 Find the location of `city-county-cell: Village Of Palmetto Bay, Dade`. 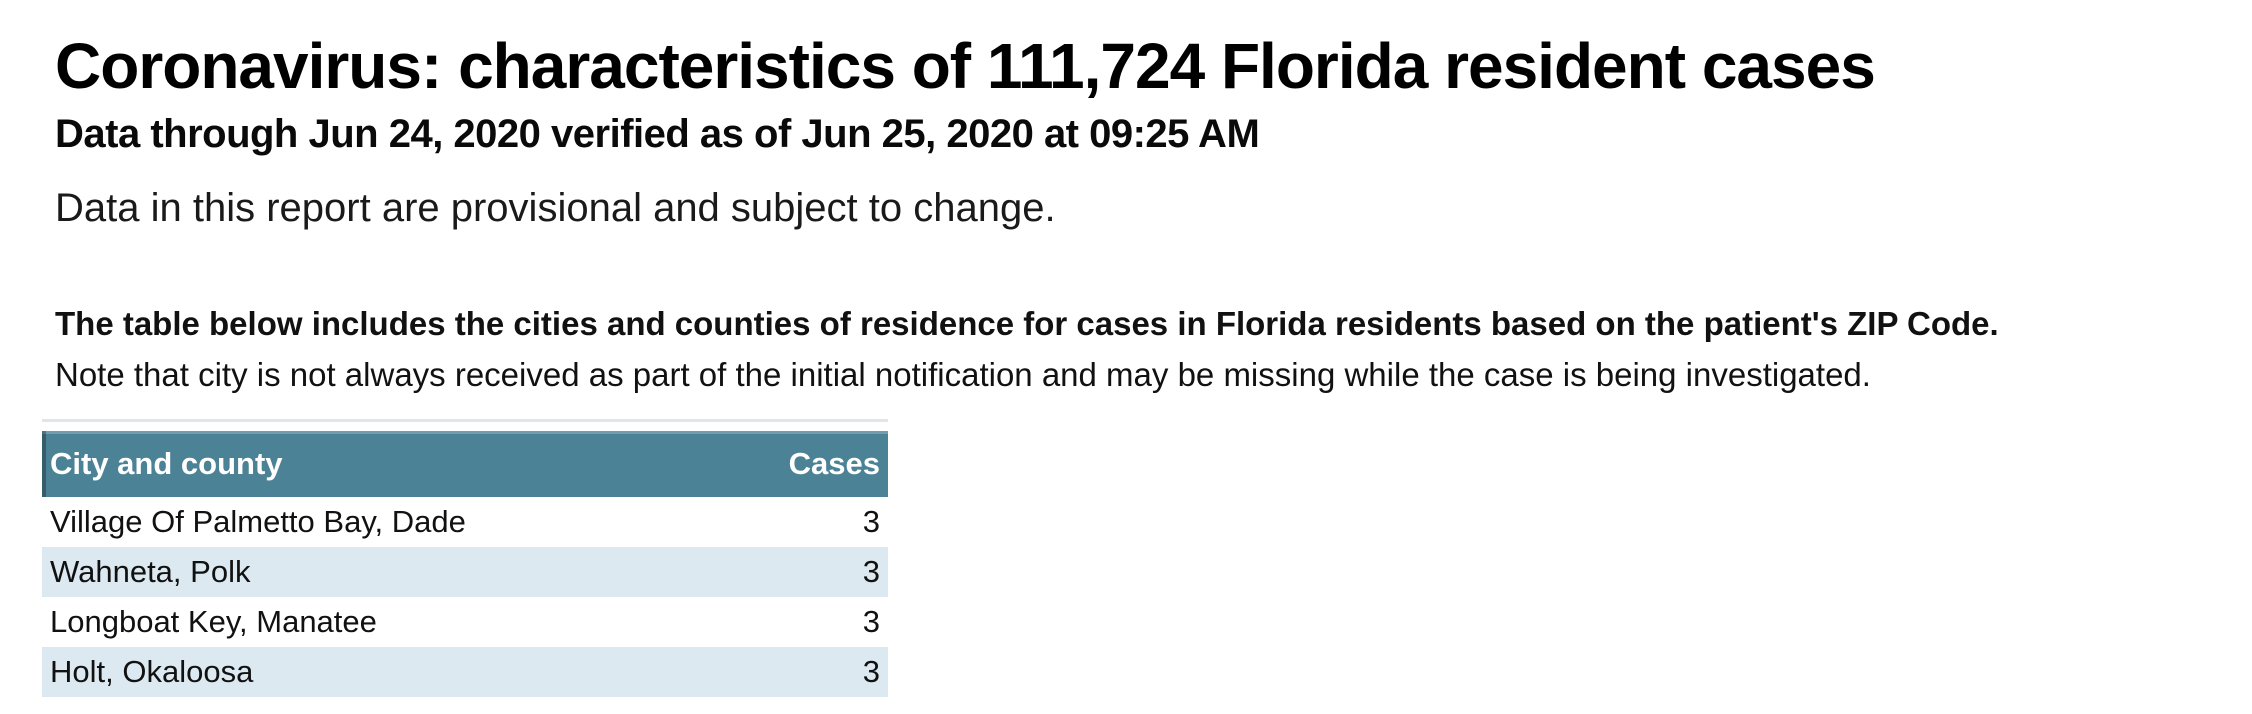

city-county-cell: Village Of Palmetto Bay, Dade is located at coordinates (258, 521).